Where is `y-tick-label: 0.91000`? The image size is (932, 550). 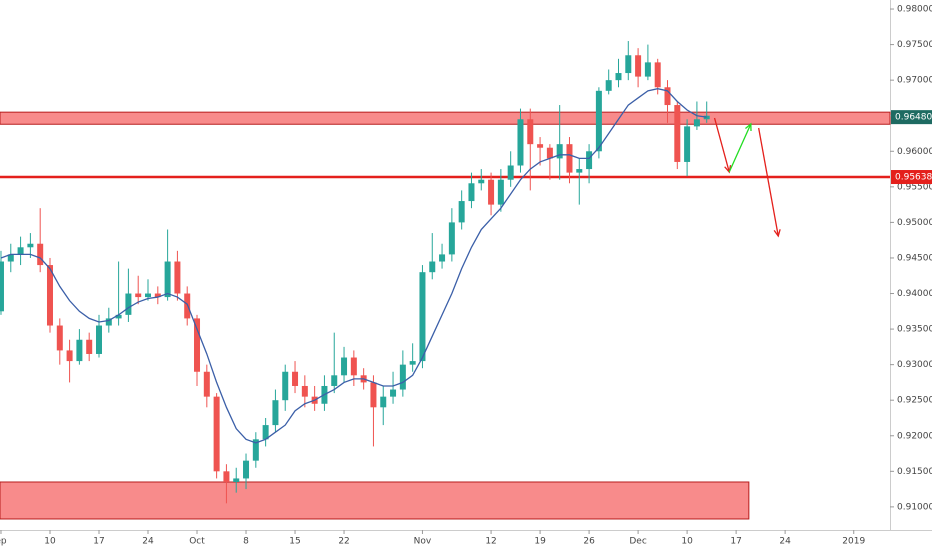
y-tick-label: 0.91000 is located at coordinates (914, 507).